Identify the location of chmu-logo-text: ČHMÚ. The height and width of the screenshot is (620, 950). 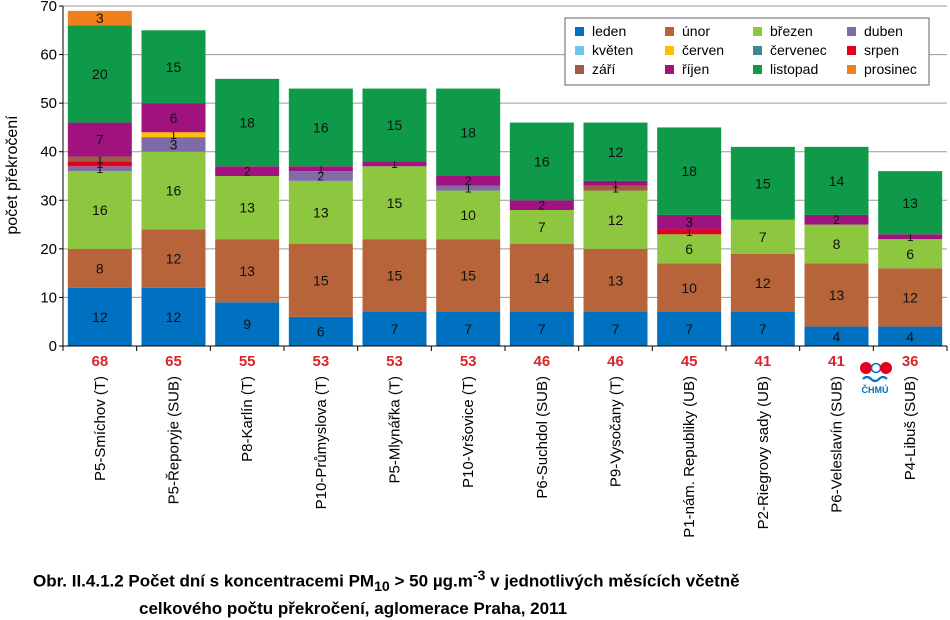
(875, 389).